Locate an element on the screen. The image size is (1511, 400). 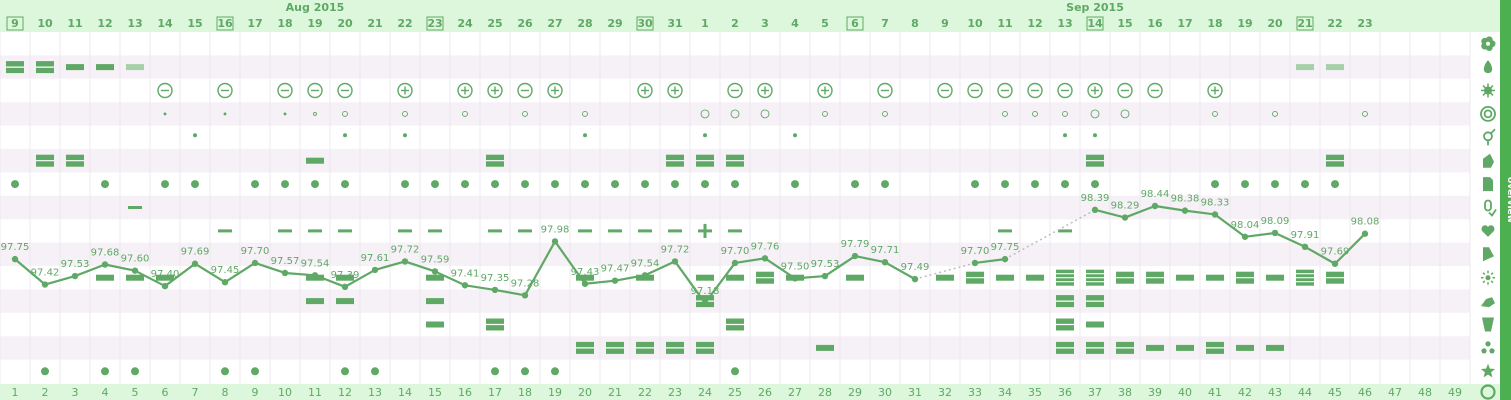
cycle-day-label: 42 is located at coordinates (1245, 392).